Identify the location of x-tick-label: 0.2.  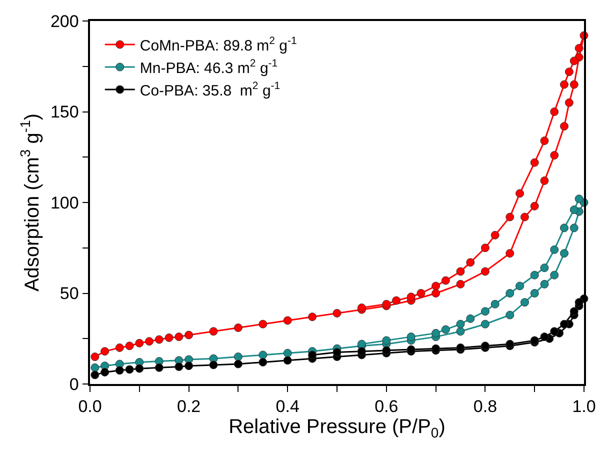
(188, 406).